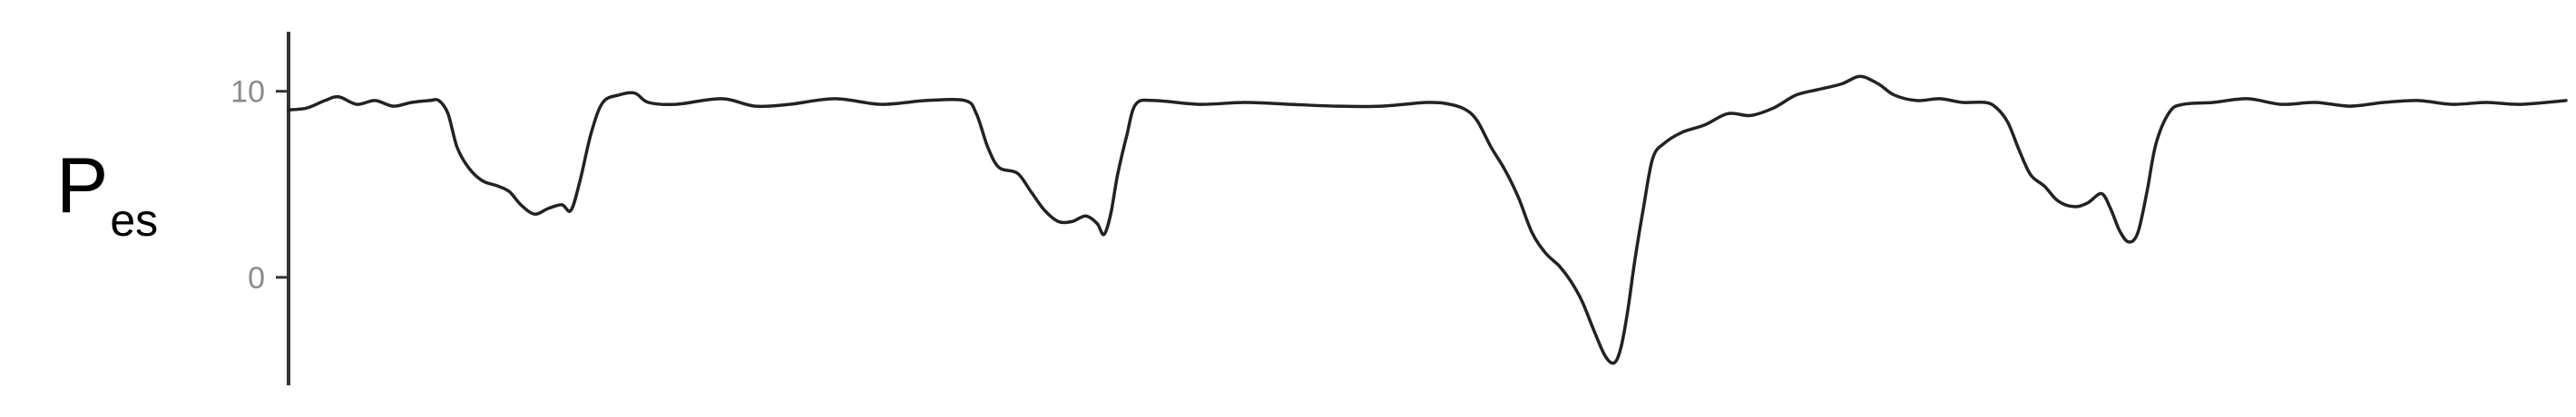 Image resolution: width=2576 pixels, height=417 pixels. What do you see at coordinates (82, 185) in the screenshot?
I see `y-axis-label-main: P` at bounding box center [82, 185].